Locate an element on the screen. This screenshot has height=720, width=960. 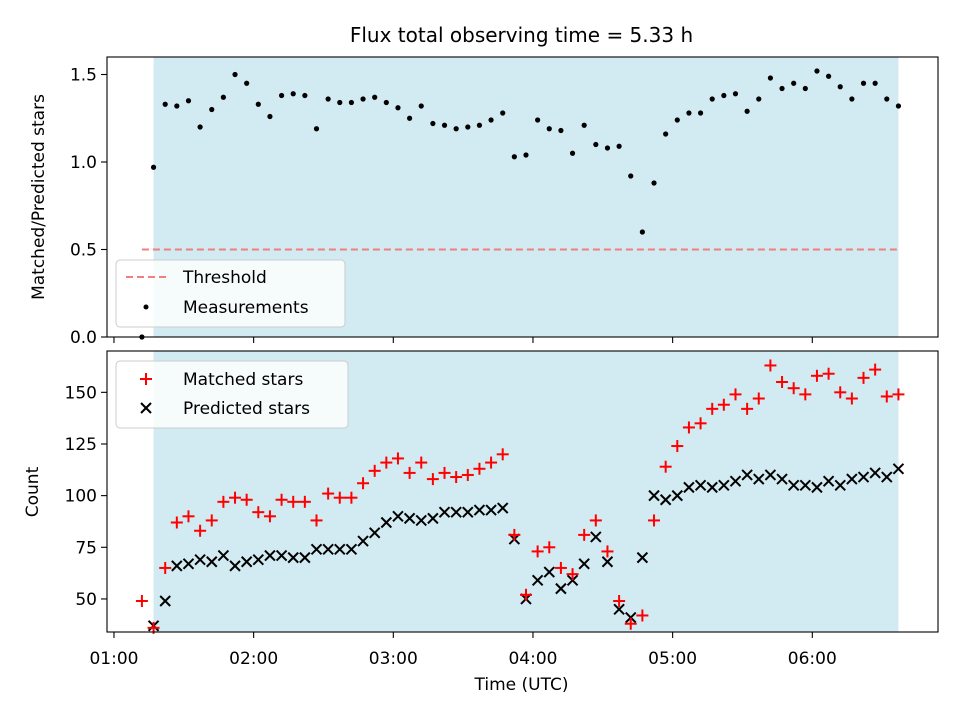
y-tick-label: 125 is located at coordinates (81, 445).